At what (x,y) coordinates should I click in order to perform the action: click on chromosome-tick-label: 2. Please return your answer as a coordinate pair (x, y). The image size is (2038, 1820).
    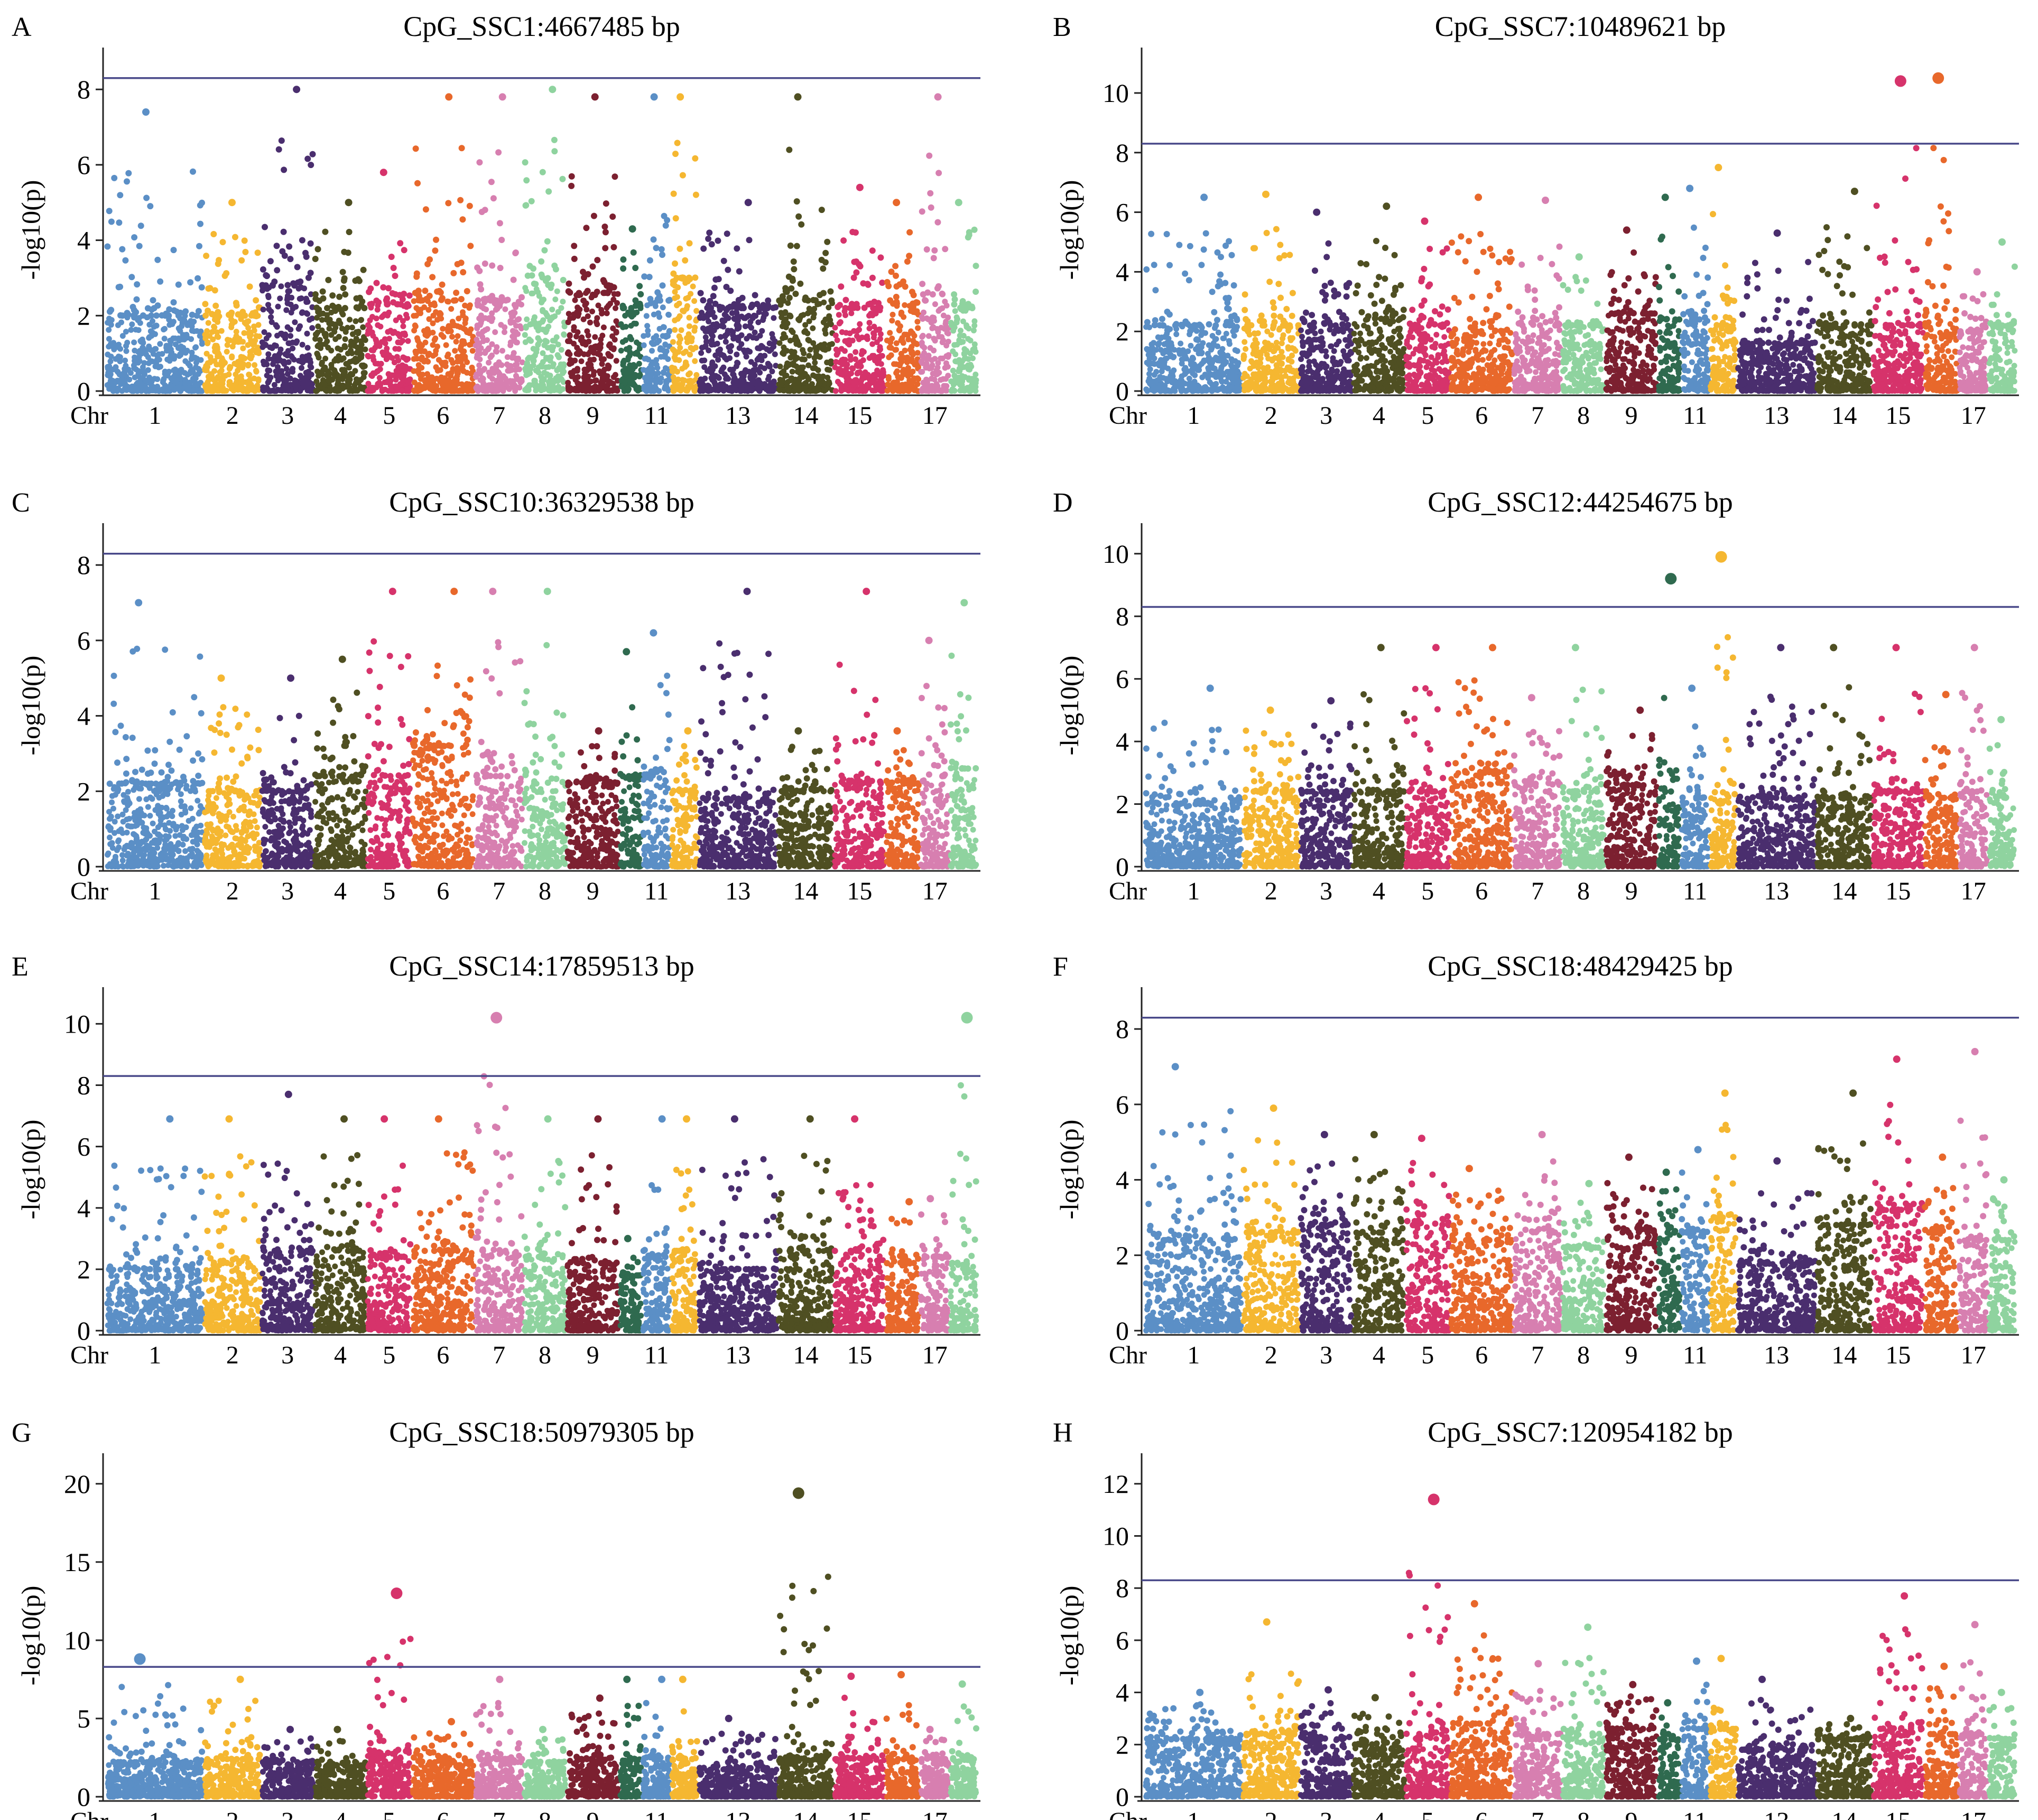
    Looking at the image, I should click on (233, 416).